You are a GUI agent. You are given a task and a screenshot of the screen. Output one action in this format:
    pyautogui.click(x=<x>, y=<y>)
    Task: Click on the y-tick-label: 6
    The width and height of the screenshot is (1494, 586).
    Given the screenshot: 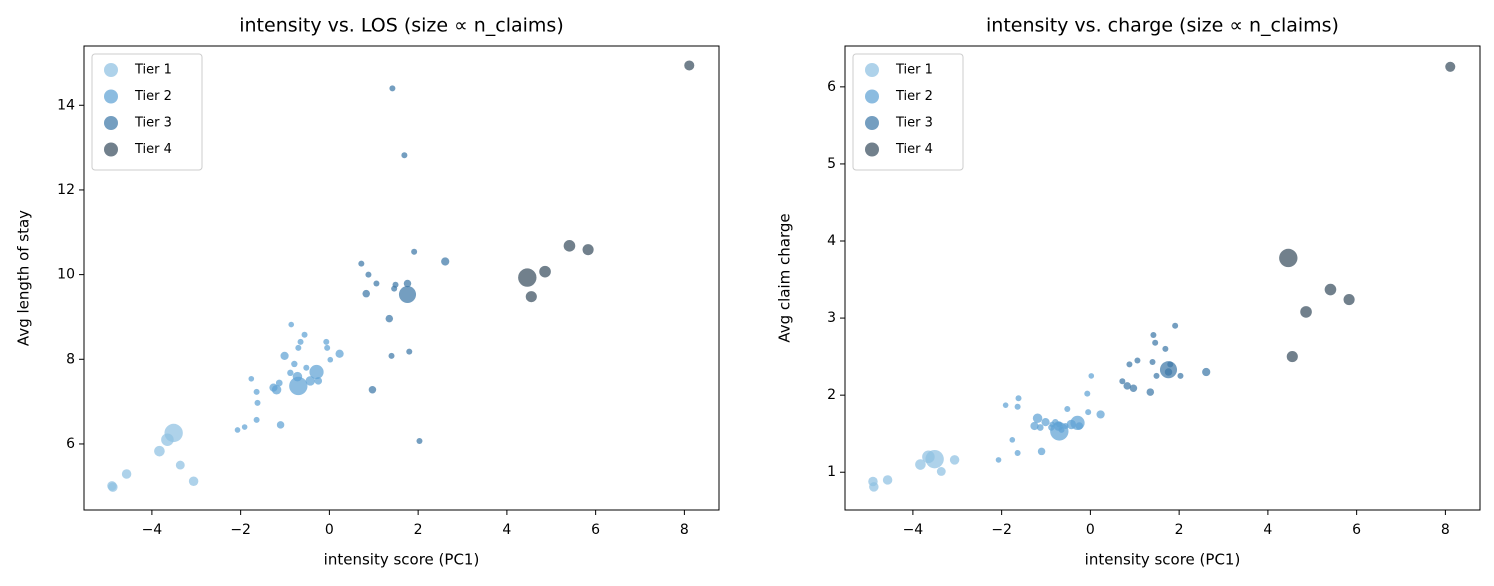 What is the action you would take?
    pyautogui.click(x=831, y=87)
    